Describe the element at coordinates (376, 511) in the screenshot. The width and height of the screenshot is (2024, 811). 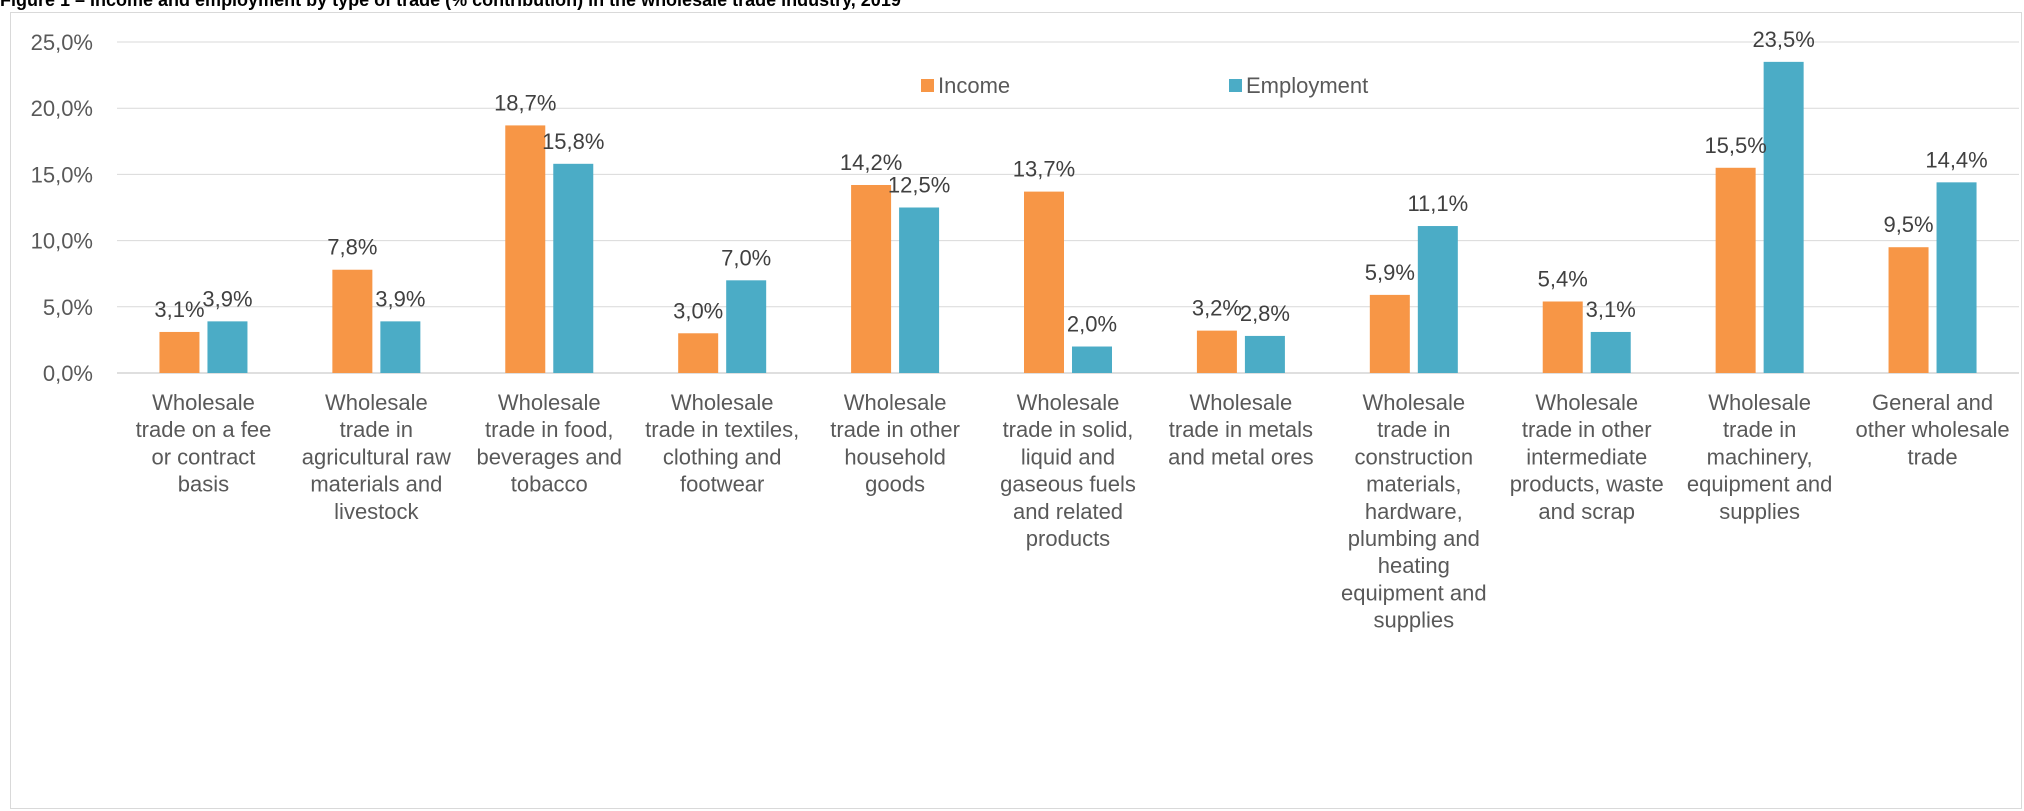
I see `category-label: livestock` at that location.